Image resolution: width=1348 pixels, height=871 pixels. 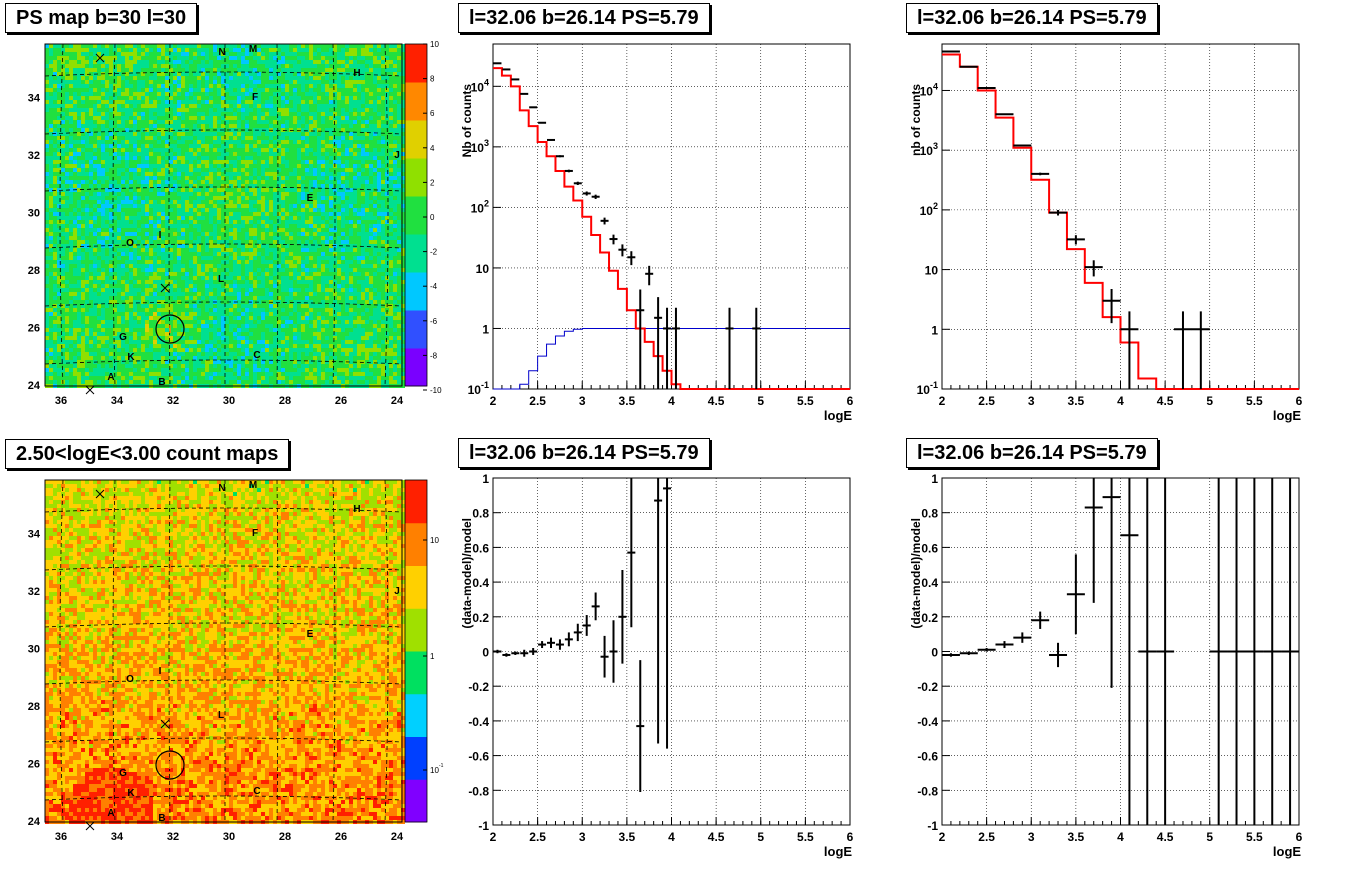 What do you see at coordinates (397, 837) in the screenshot?
I see `map-bottom-x-tick-label: 24` at bounding box center [397, 837].